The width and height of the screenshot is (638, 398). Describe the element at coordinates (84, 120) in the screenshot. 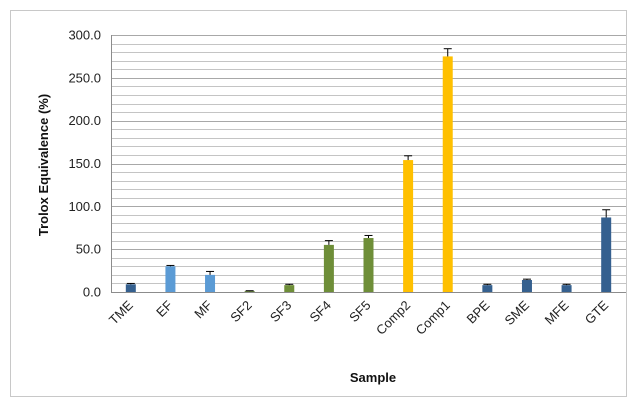

I see `y-tick-label: 200.0` at that location.